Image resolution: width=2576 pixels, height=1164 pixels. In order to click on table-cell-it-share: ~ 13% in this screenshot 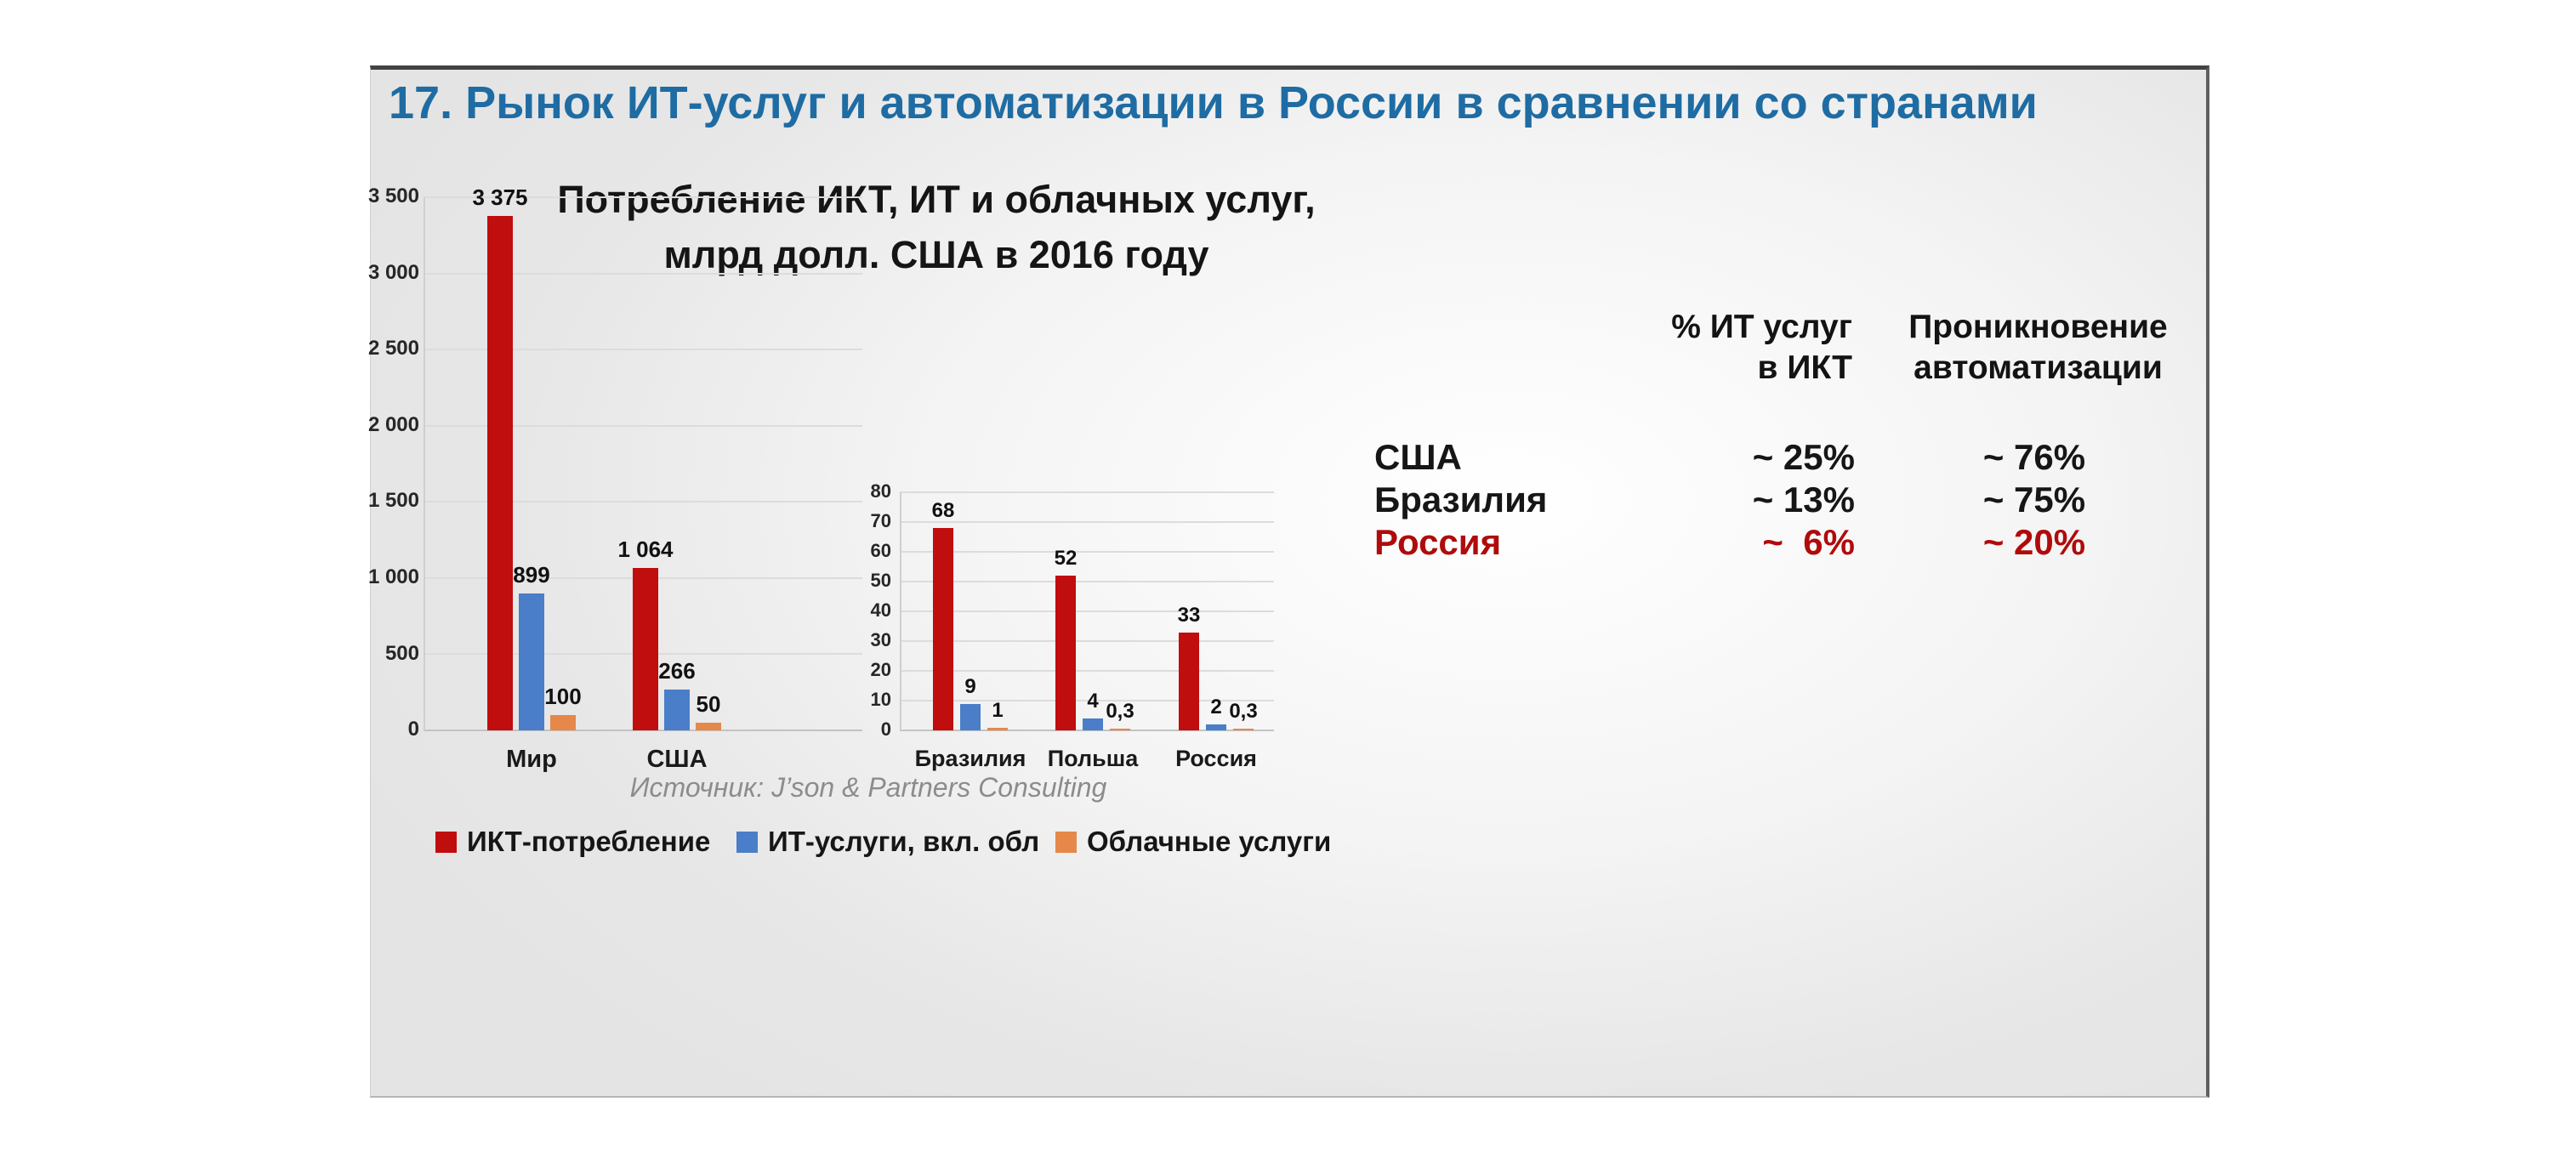, I will do `click(1803, 500)`.